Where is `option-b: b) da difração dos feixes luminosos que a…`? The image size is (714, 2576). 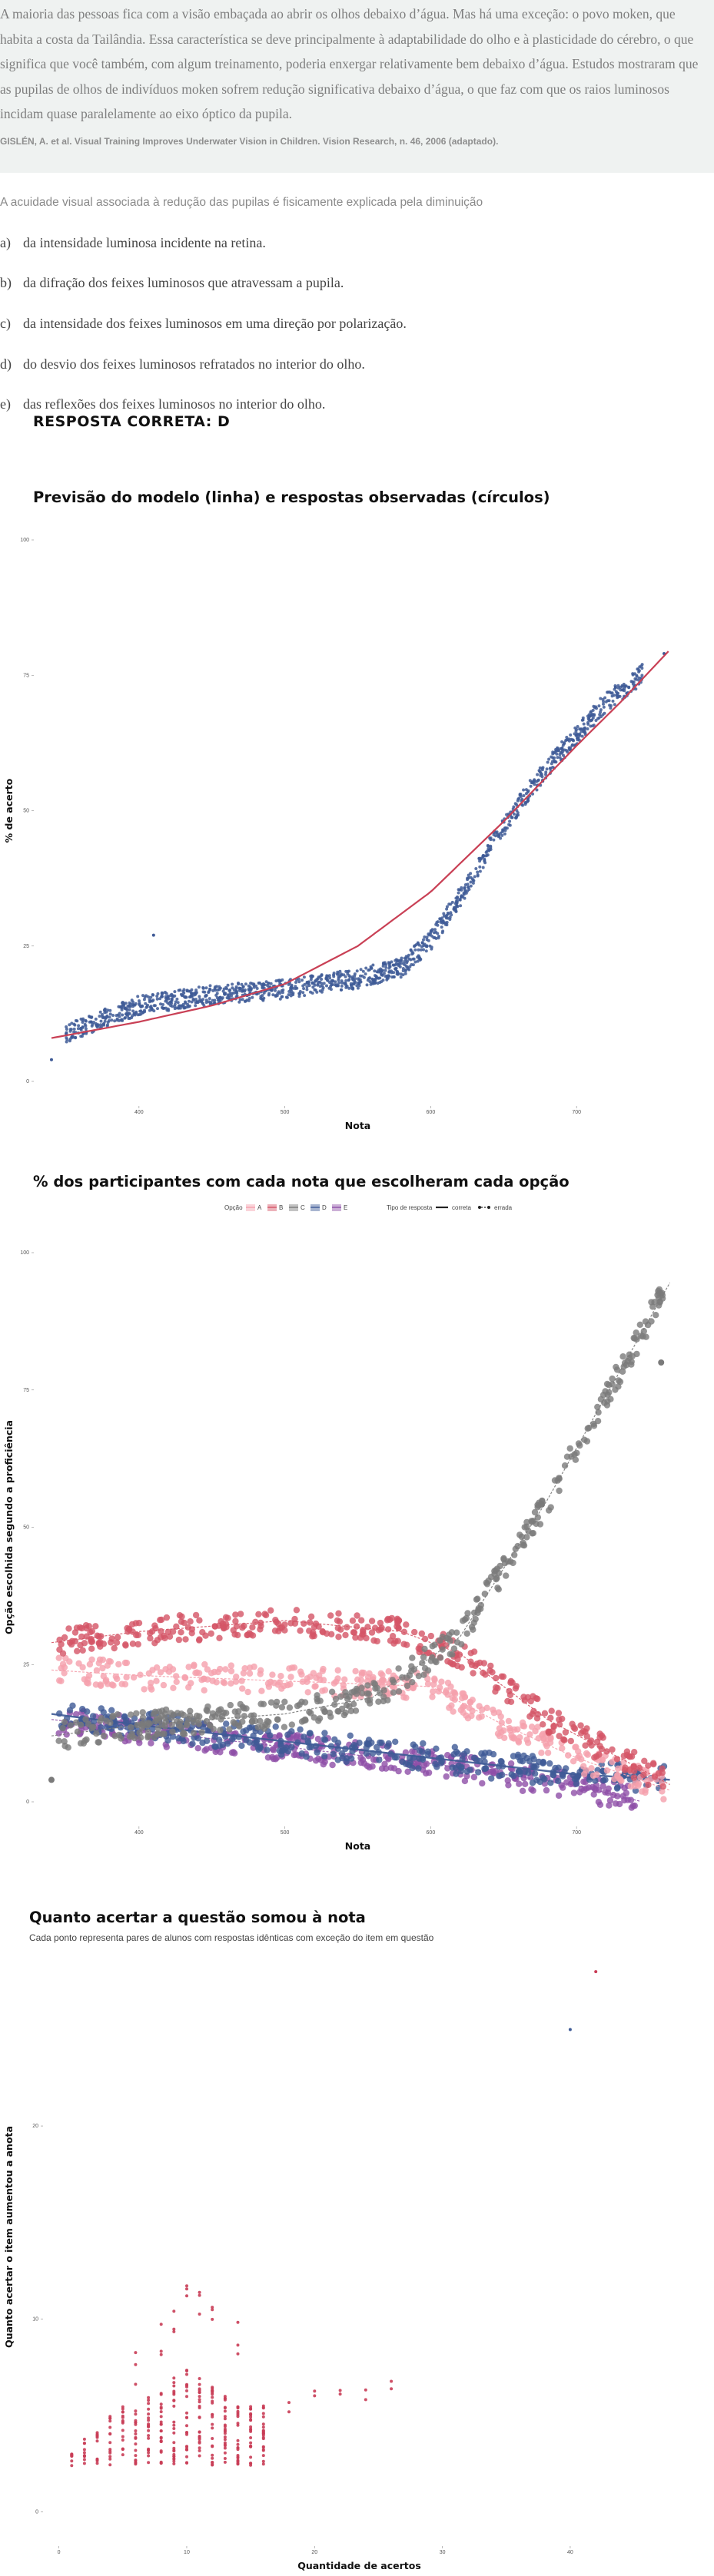
option-b: b) da difração dos feixes luminosos que a… is located at coordinates (172, 283).